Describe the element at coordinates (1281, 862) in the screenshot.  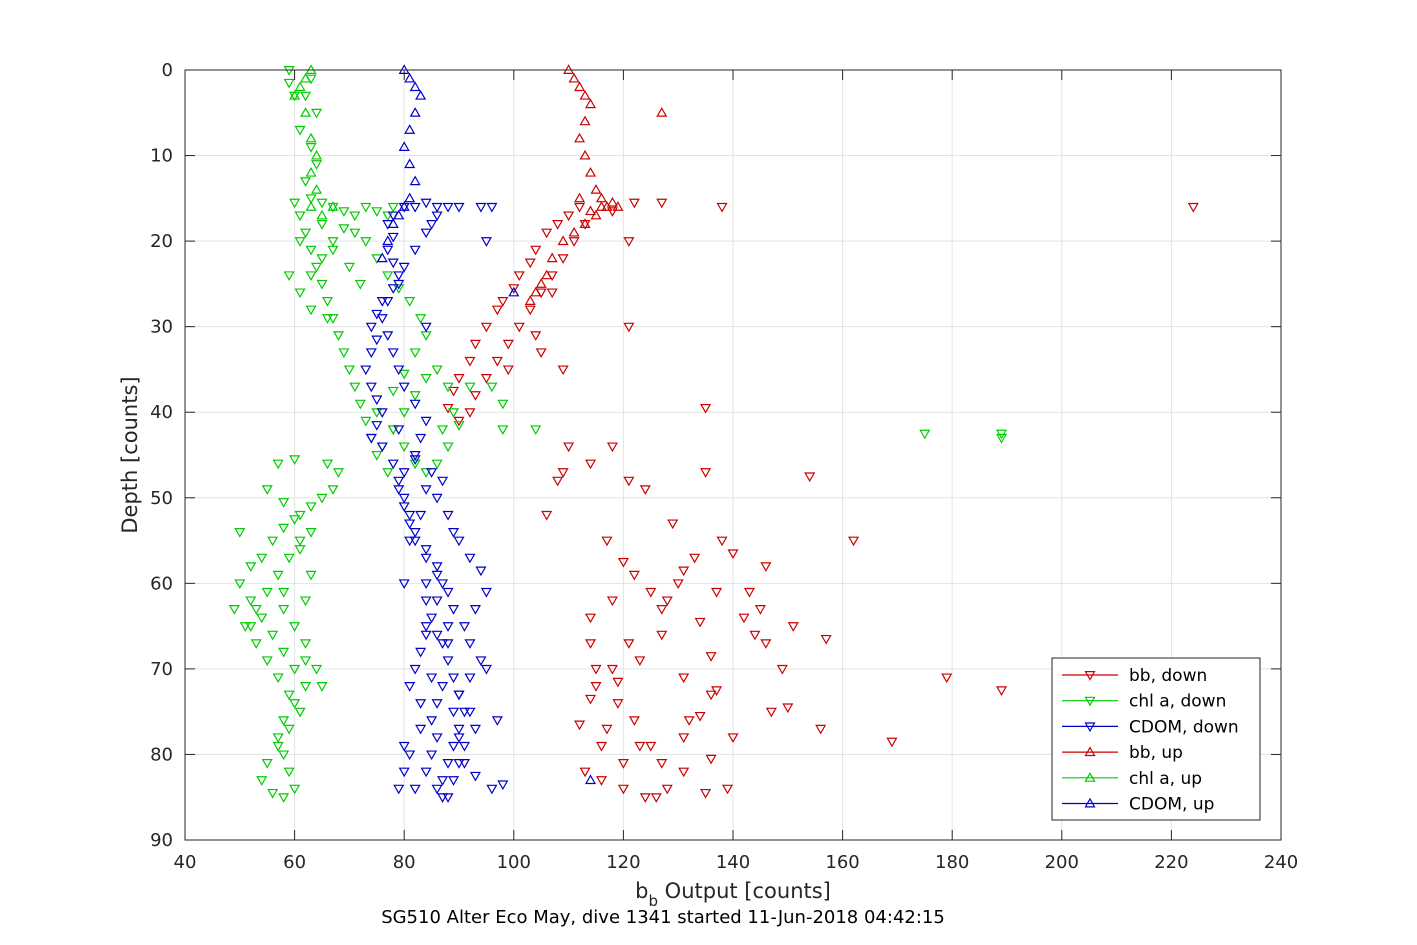
I see `x-tick-label: 240` at that location.